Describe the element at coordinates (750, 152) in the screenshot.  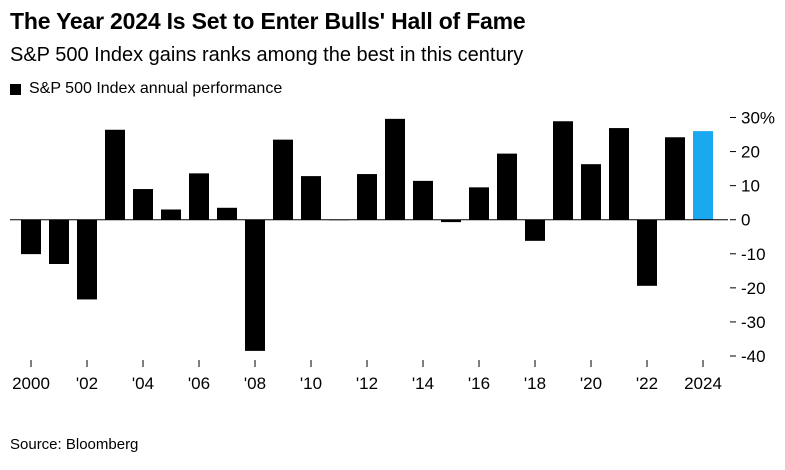
I see `y-tick-label: 20` at that location.